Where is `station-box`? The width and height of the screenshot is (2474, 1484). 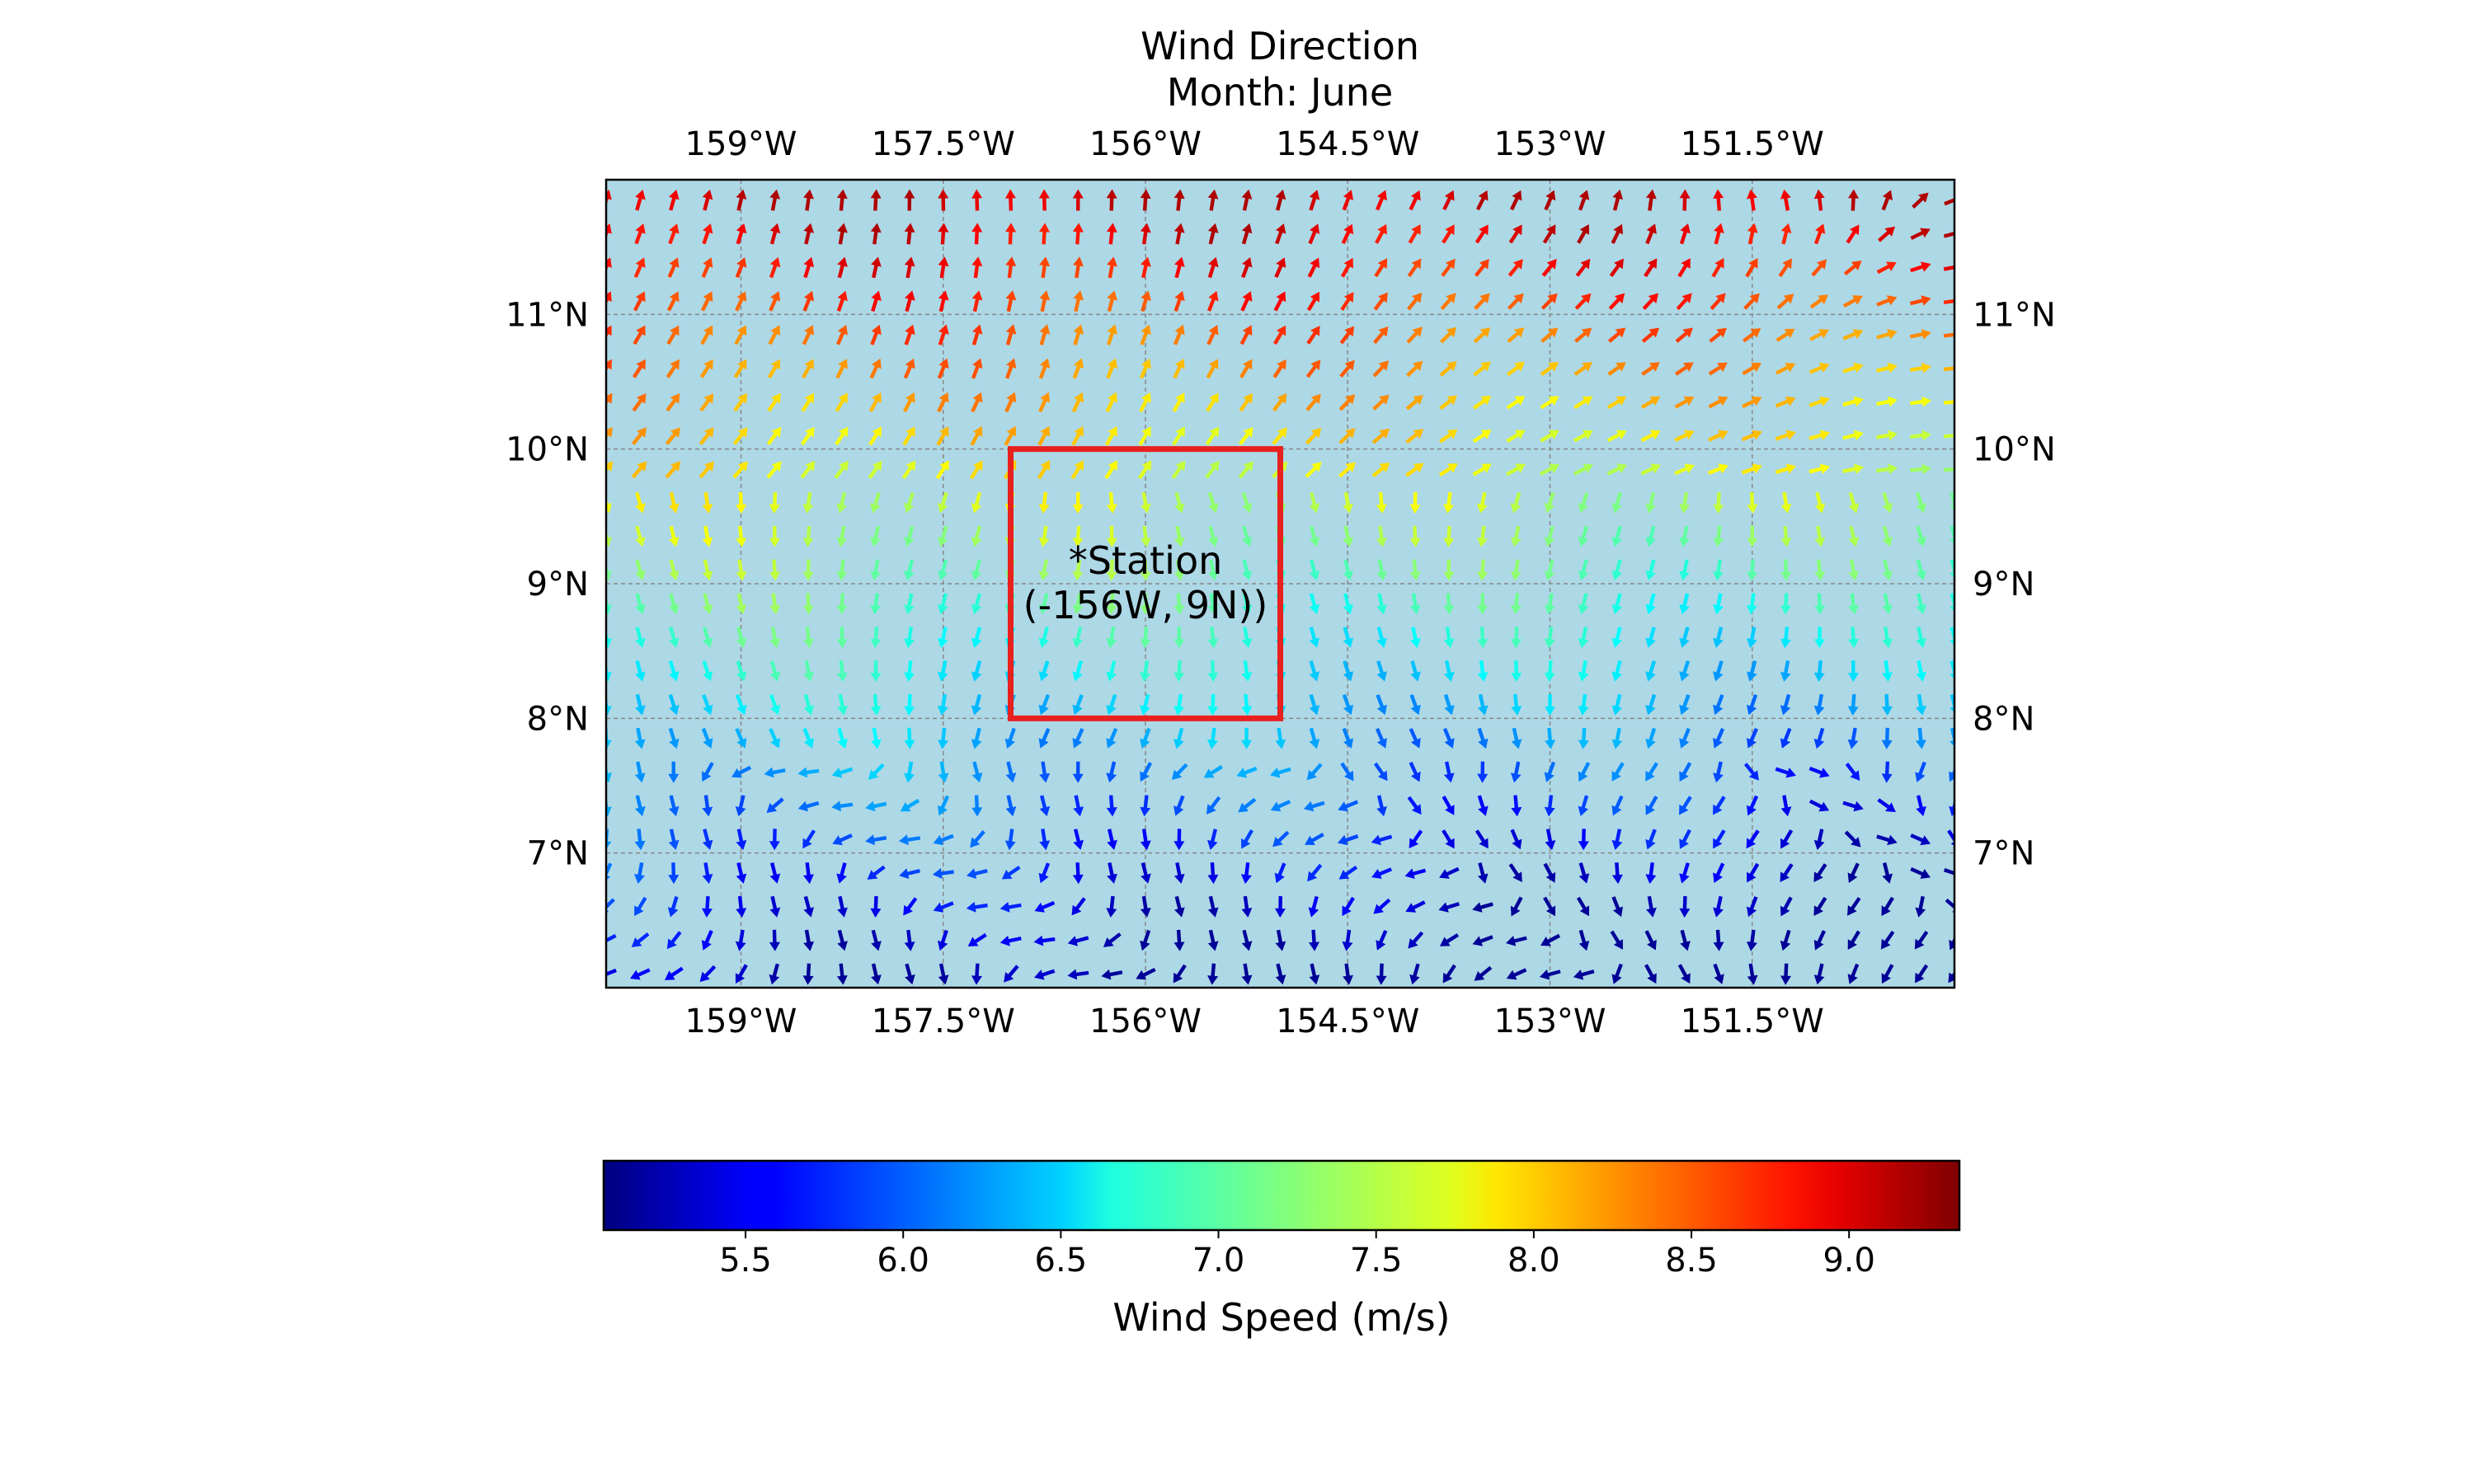 station-box is located at coordinates (1145, 583).